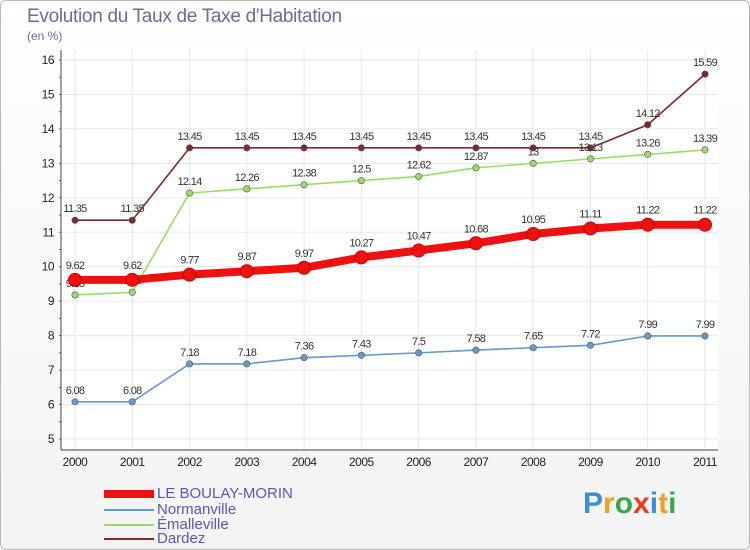 This screenshot has width=750, height=550. I want to click on x-tick-label: 2007, so click(477, 462).